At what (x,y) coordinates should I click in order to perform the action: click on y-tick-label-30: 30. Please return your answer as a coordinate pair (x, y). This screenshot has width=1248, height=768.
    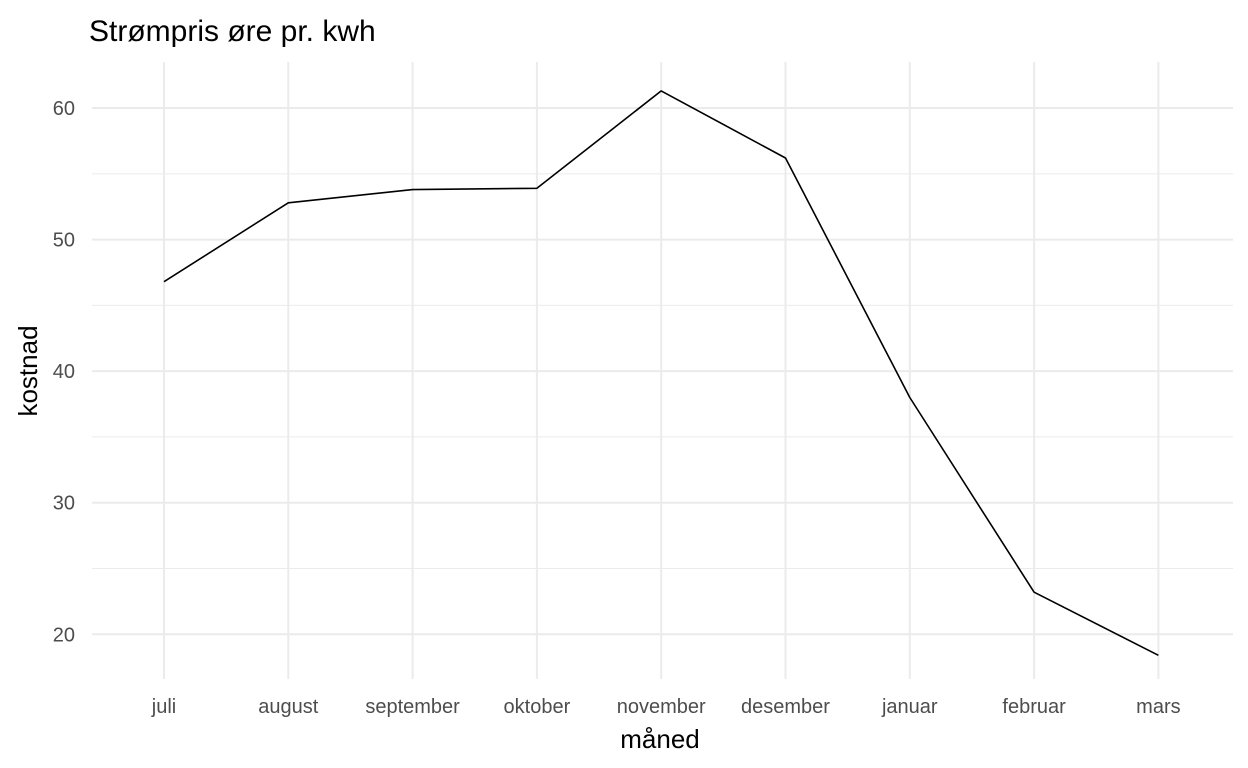
    Looking at the image, I should click on (64, 504).